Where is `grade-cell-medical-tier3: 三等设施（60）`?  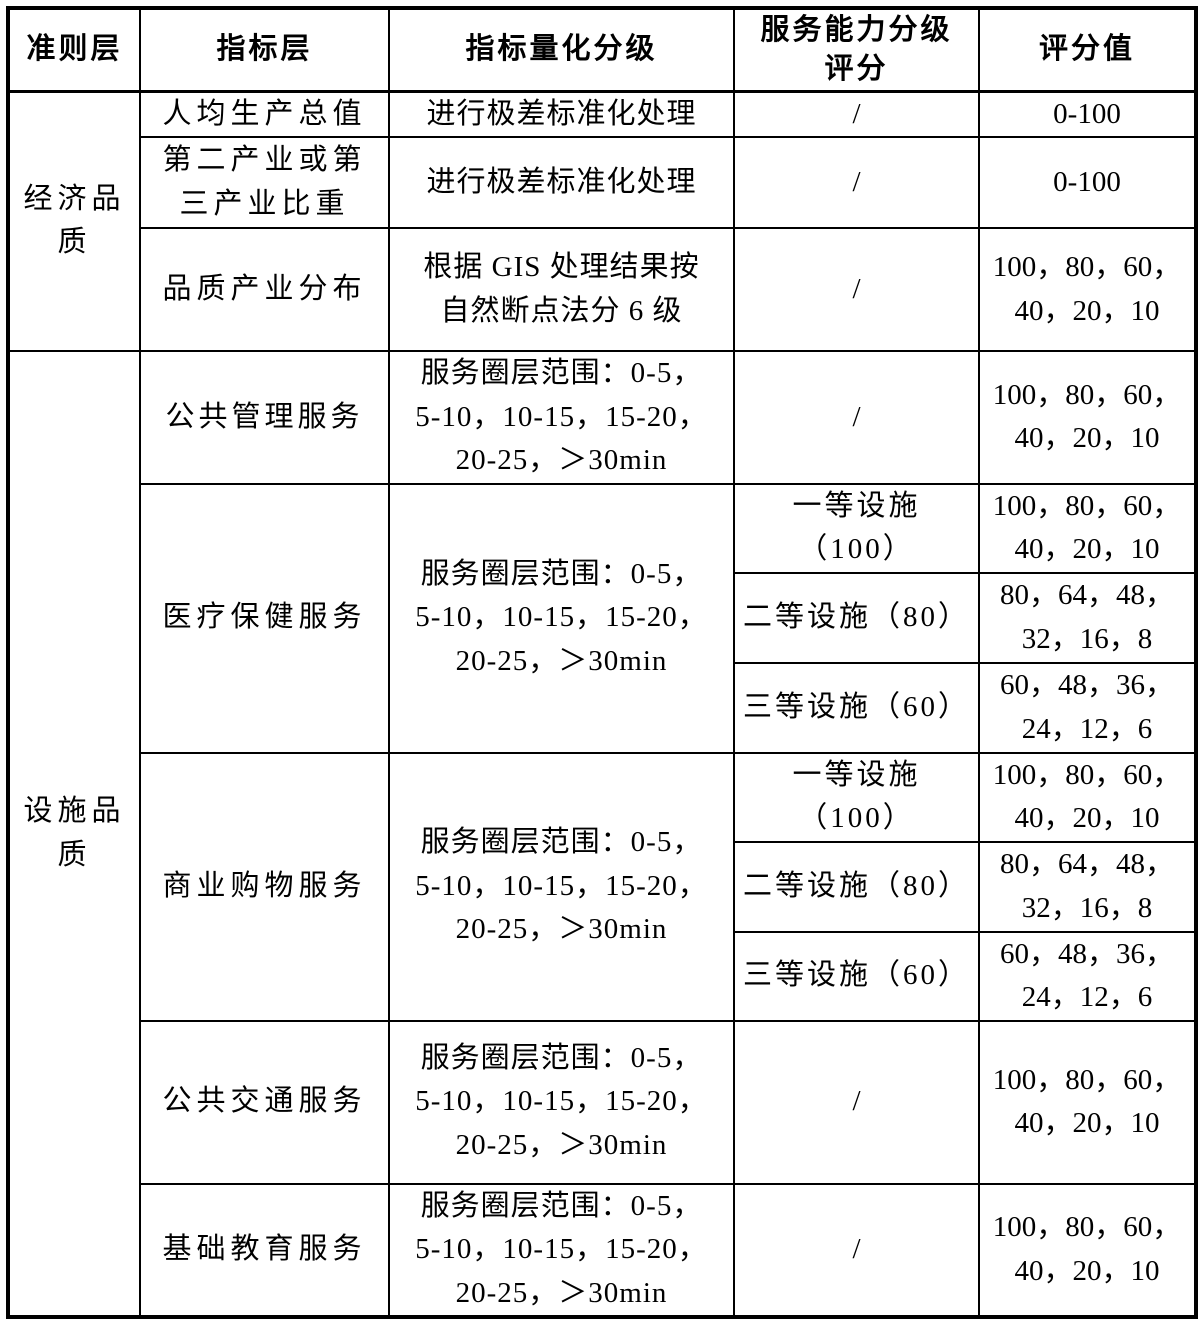 grade-cell-medical-tier3: 三等设施（60） is located at coordinates (856, 707).